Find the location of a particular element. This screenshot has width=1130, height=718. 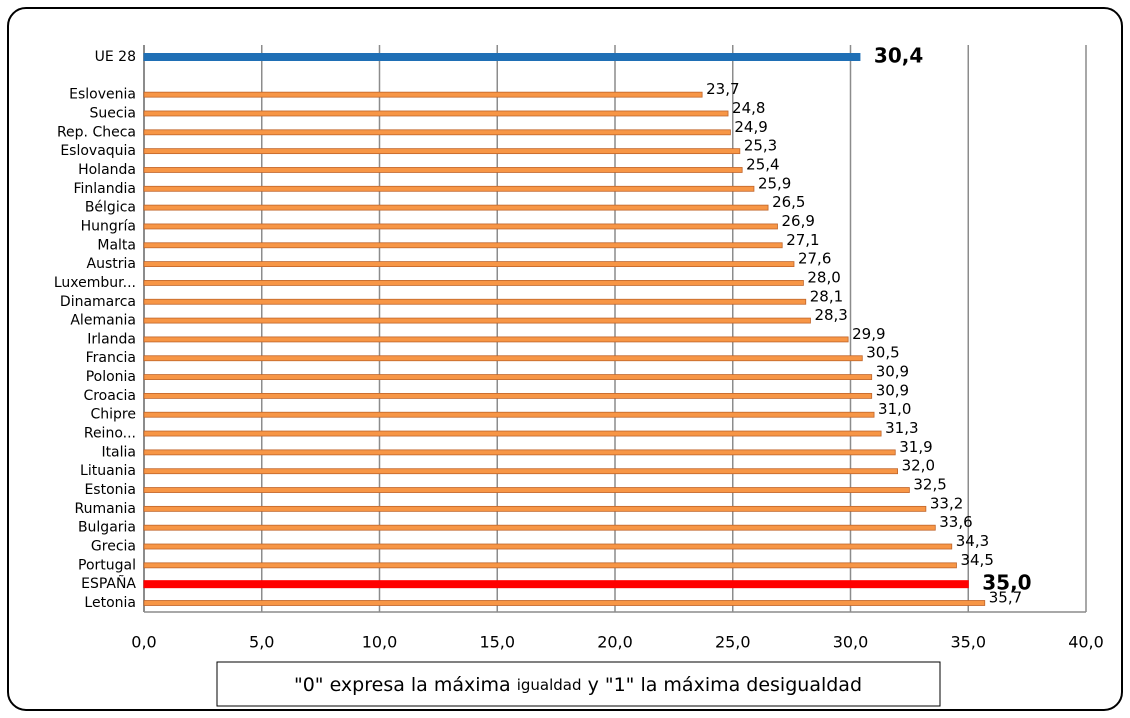

note-box is located at coordinates (578, 684).